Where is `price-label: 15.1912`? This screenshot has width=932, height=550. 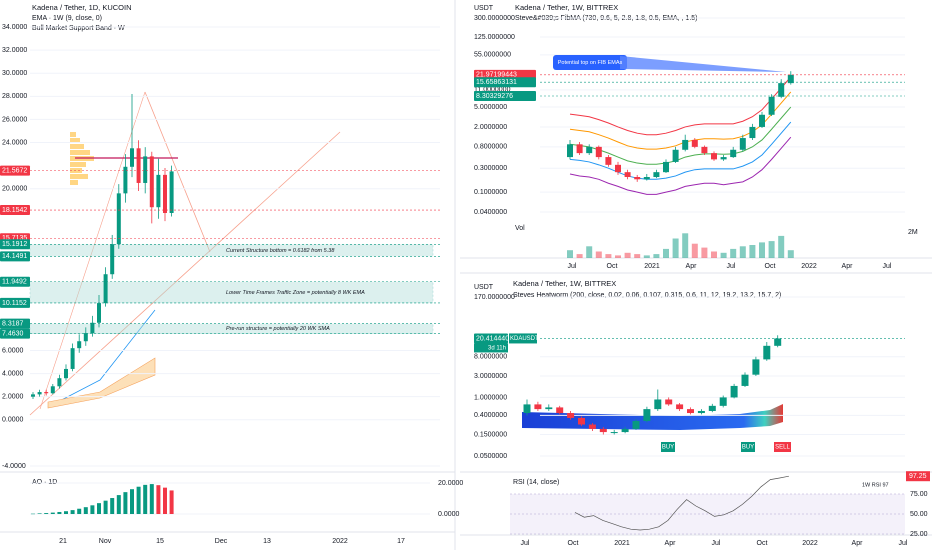
price-label: 15.1912 is located at coordinates (14, 244).